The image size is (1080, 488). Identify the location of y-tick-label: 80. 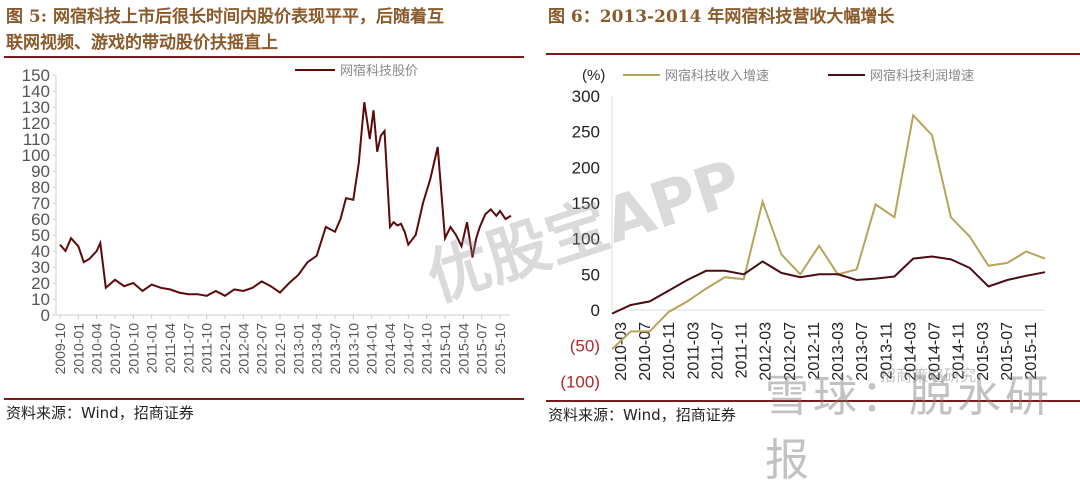
(40, 187).